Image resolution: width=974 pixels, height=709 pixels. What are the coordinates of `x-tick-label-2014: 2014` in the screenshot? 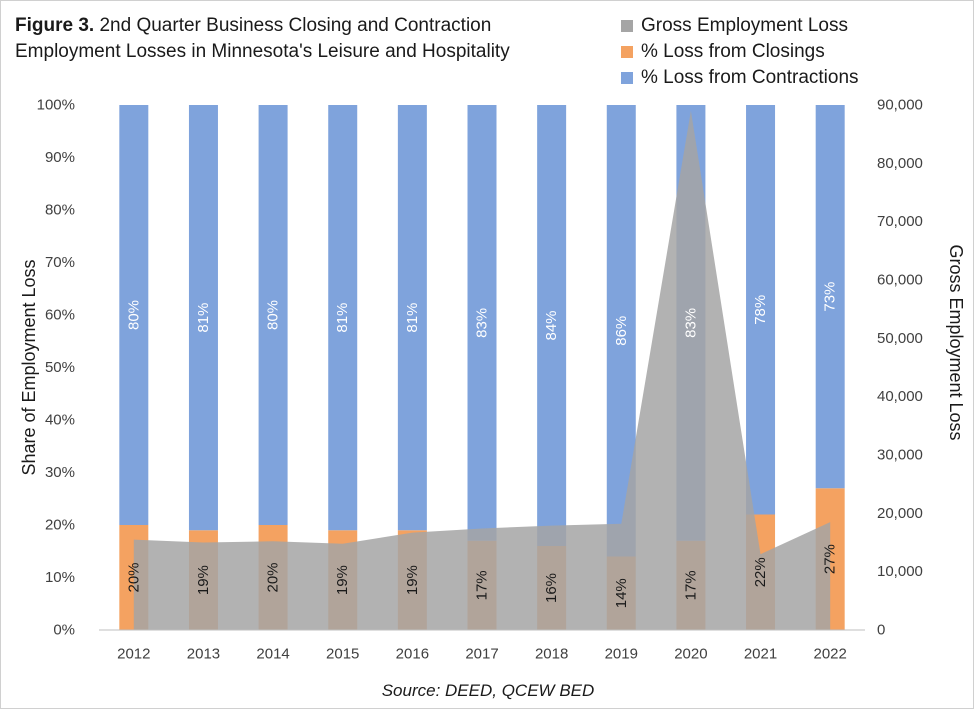 It's located at (272, 654).